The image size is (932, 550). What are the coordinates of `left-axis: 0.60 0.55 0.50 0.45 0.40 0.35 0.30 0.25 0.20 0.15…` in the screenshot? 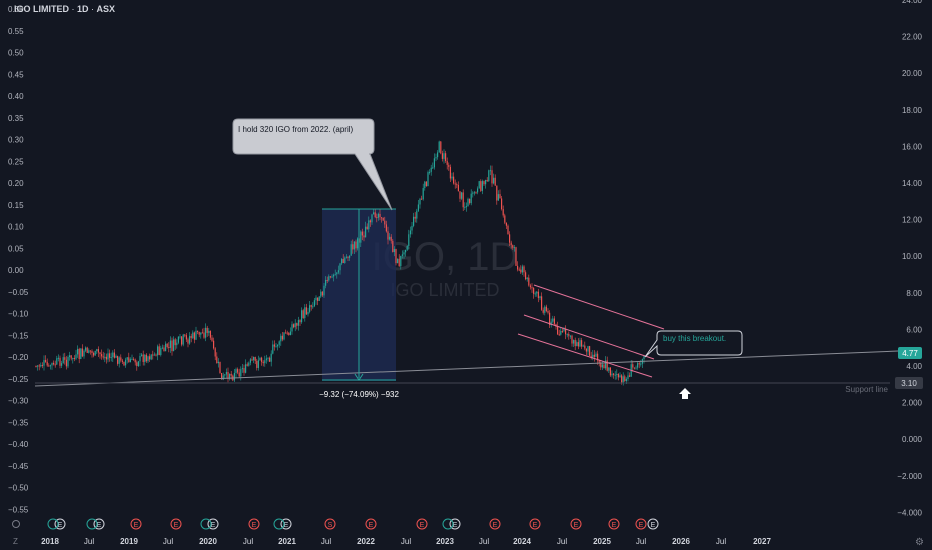 It's located at (18, 259).